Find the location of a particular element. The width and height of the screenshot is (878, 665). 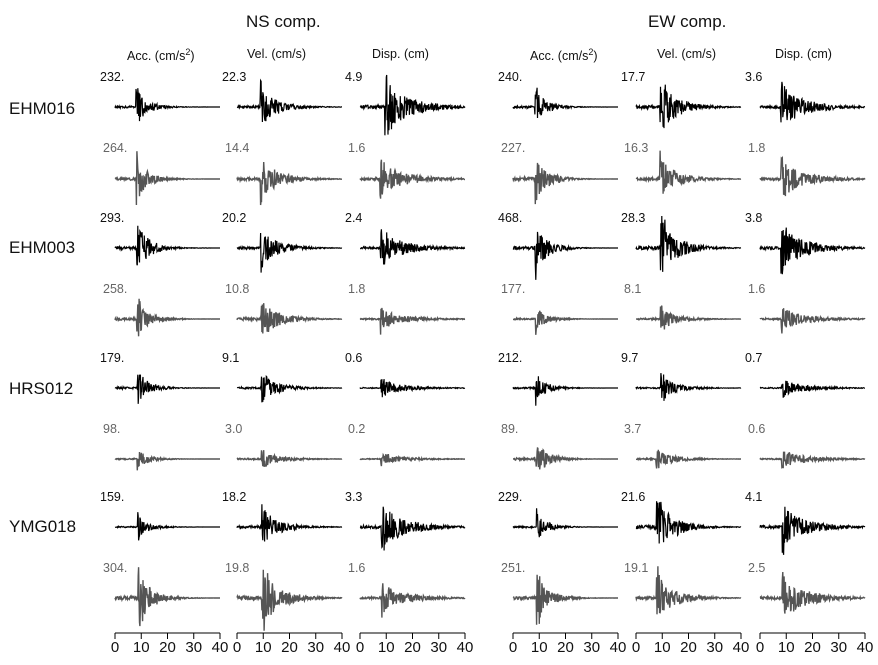

peak-value-hrs012-observed-ns-acc: 179. is located at coordinates (112, 358).